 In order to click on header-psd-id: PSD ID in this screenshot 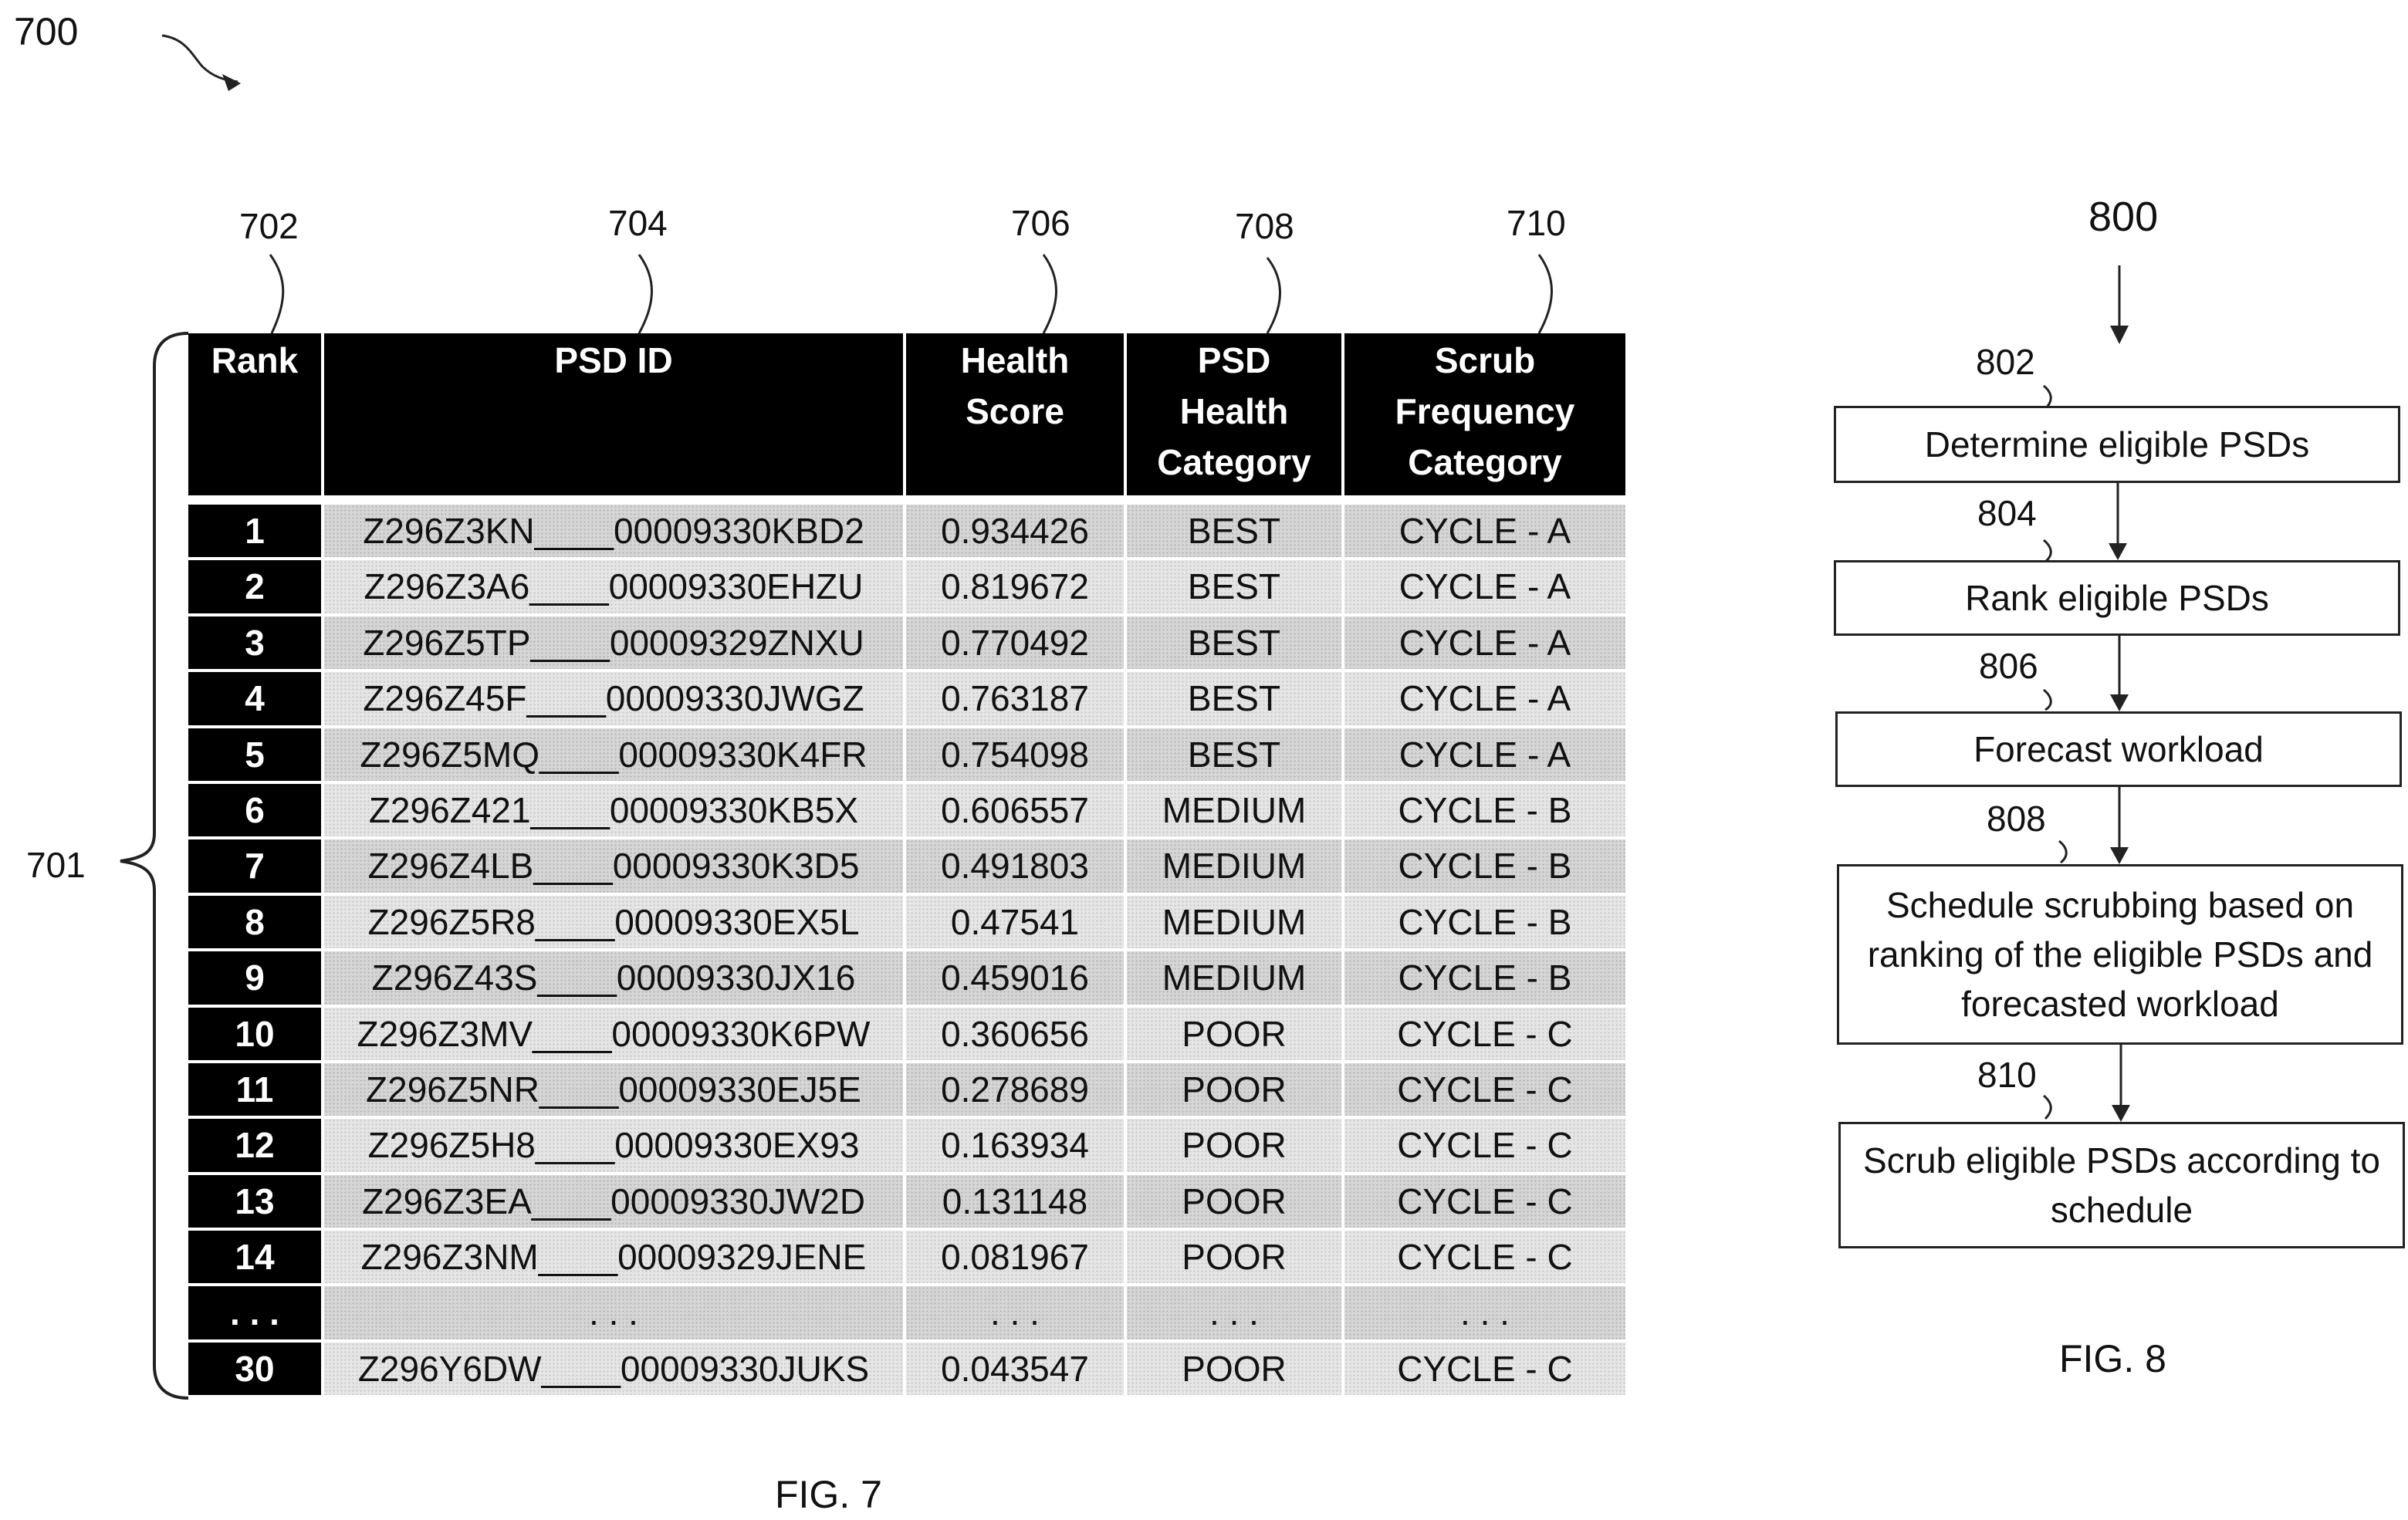, I will do `click(615, 414)`.